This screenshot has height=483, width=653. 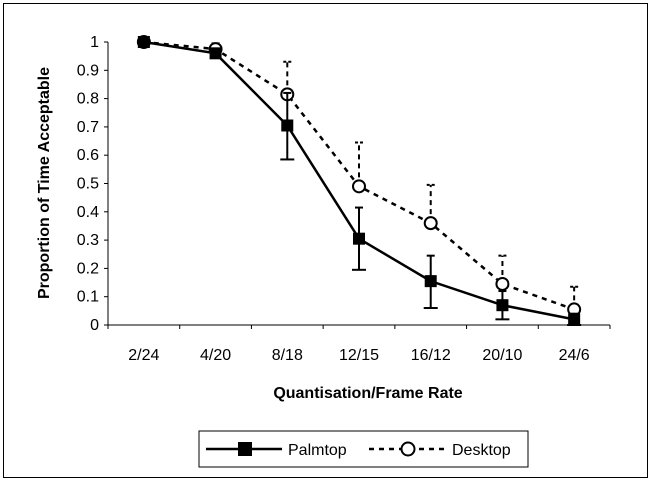 What do you see at coordinates (215, 355) in the screenshot?
I see `x-tick-label: 4/20` at bounding box center [215, 355].